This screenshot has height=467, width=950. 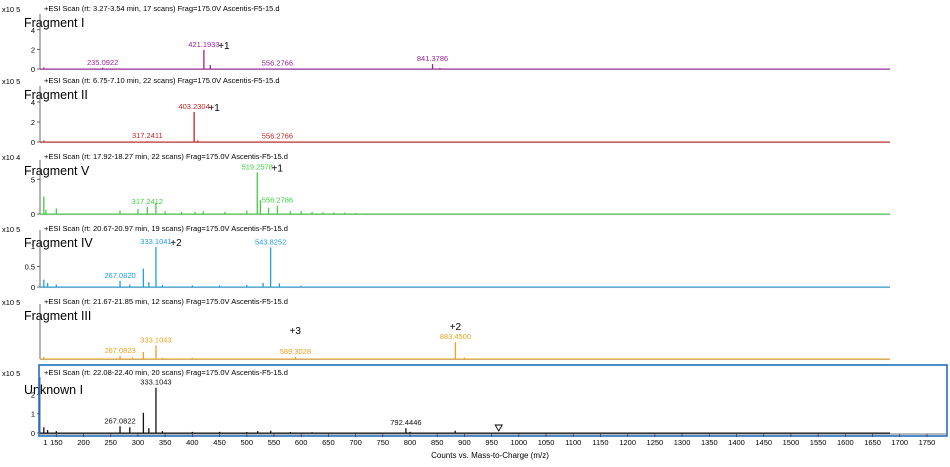 I want to click on peak-label: 235.0922, so click(x=102, y=62).